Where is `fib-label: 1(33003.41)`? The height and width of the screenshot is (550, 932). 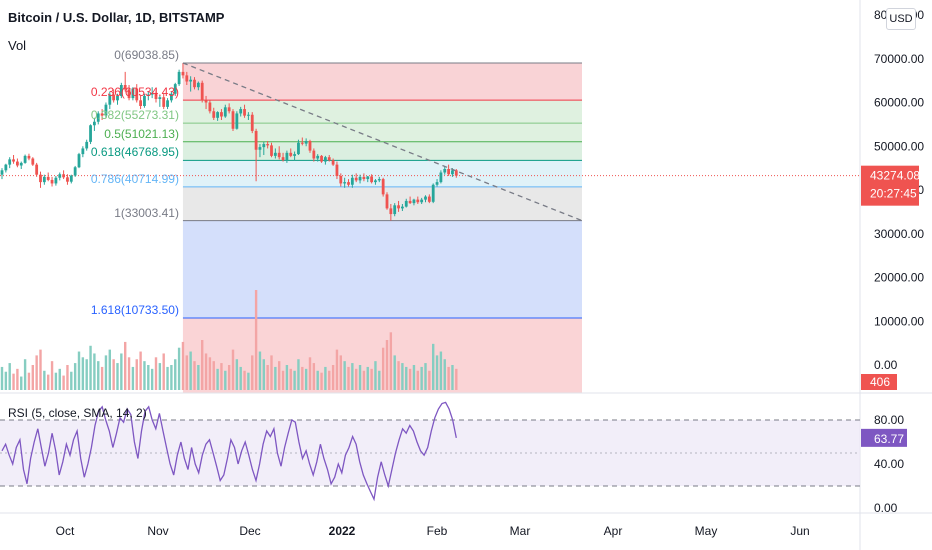 fib-label: 1(33003.41) is located at coordinates (146, 212).